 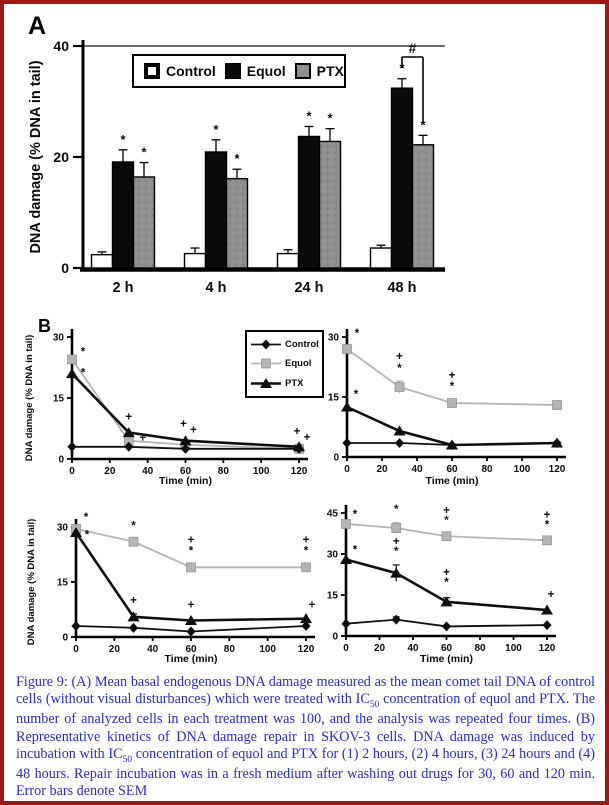 I want to click on panel-b-legend: Control Equol PTX, so click(x=284, y=364).